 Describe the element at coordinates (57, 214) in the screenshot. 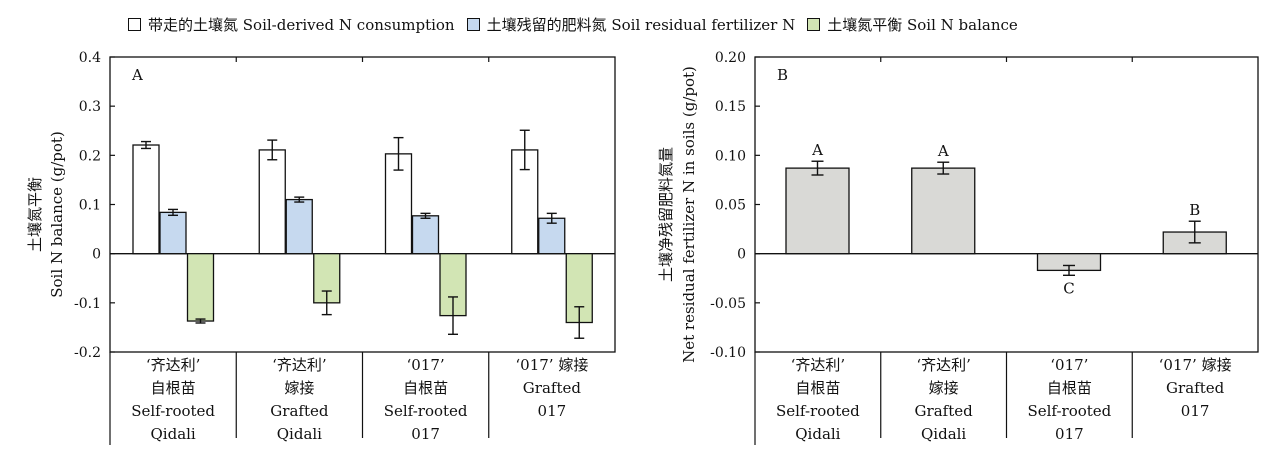

I see `panel-a-ylabel-en: Soil N balance (g/pot)` at that location.